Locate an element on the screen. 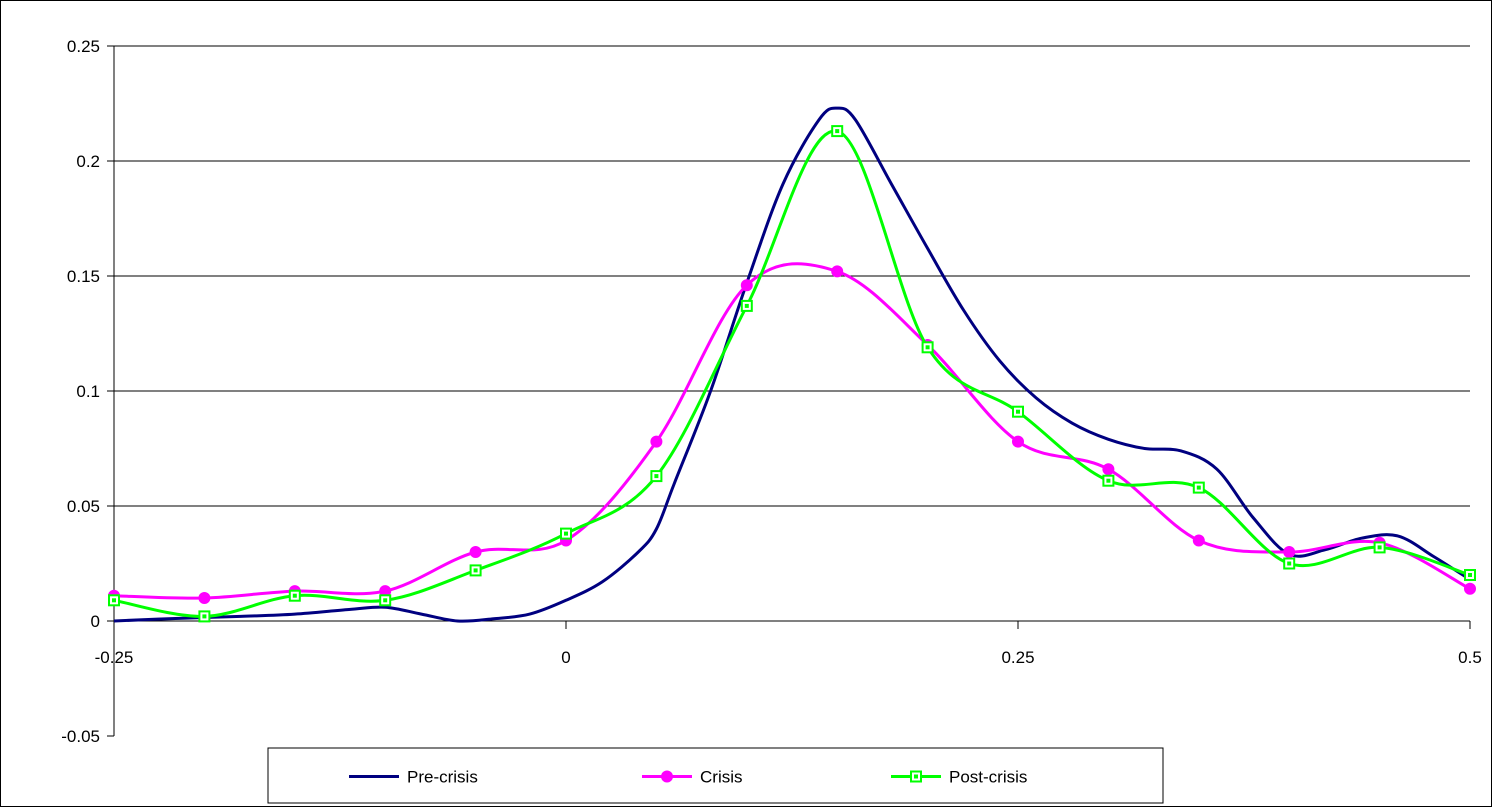 Image resolution: width=1492 pixels, height=808 pixels. legend: Pre-crisis Crisis Post-crisis is located at coordinates (715, 775).